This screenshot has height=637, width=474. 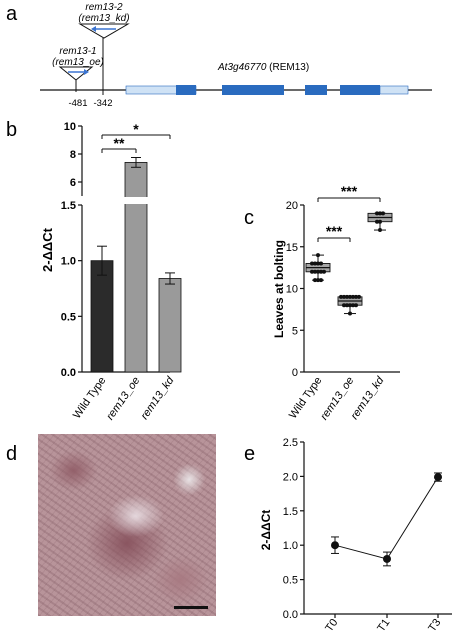 What do you see at coordinates (290, 512) in the screenshot?
I see `y-tick-label-e: 1.5` at bounding box center [290, 512].